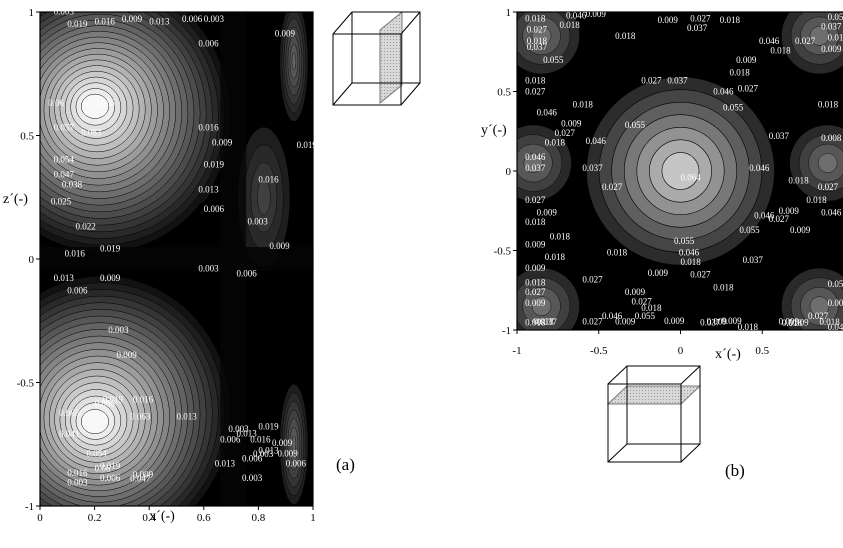 The width and height of the screenshot is (843, 548). Describe the element at coordinates (654, 414) in the screenshot. I see `cube-horizontal-plane-icon` at that location.